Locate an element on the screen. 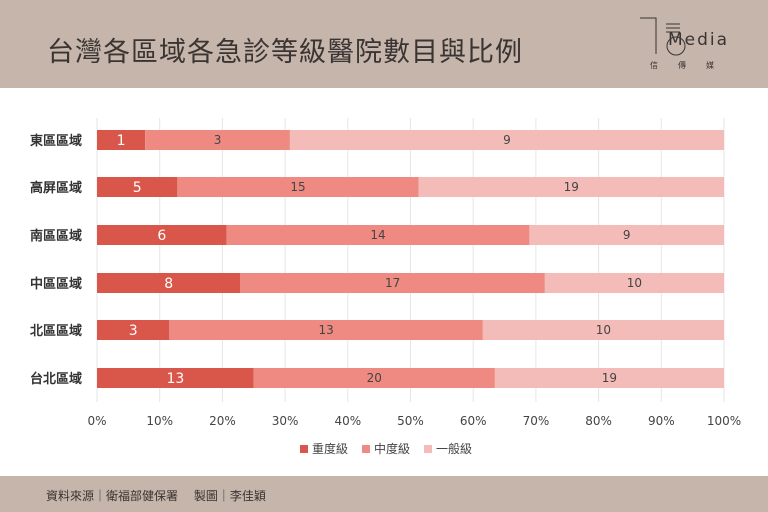  data-label: 14 is located at coordinates (377, 235).